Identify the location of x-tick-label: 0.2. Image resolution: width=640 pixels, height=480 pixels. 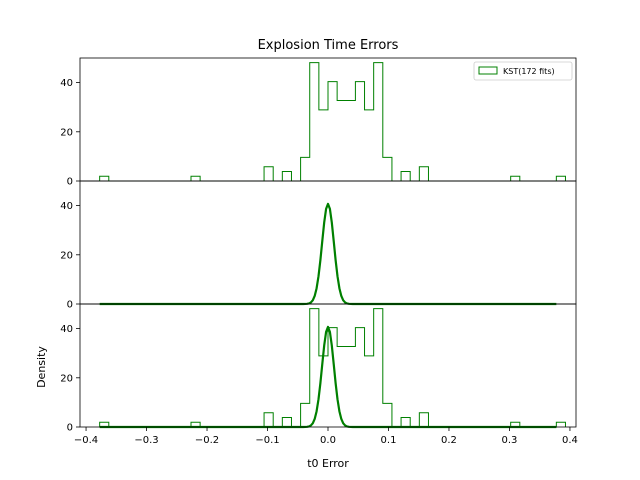
(449, 440).